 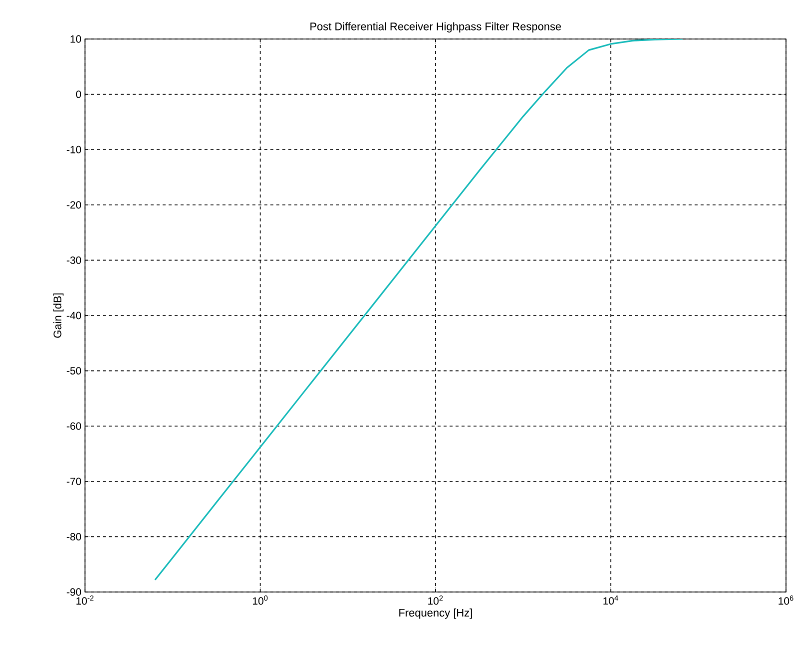 I want to click on y-axis-title: Gain [dB], so click(x=58, y=315).